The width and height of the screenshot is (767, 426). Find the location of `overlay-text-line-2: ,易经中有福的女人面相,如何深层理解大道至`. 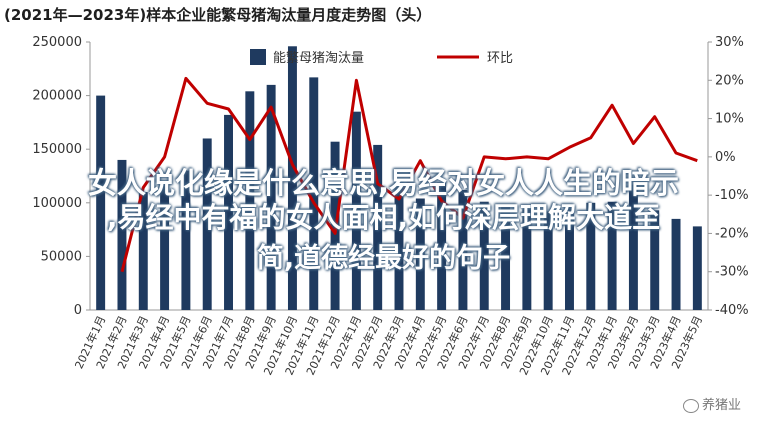

overlay-text-line-2: ,易经中有福的女人面相,如何深层理解大道至 is located at coordinates (383, 217).